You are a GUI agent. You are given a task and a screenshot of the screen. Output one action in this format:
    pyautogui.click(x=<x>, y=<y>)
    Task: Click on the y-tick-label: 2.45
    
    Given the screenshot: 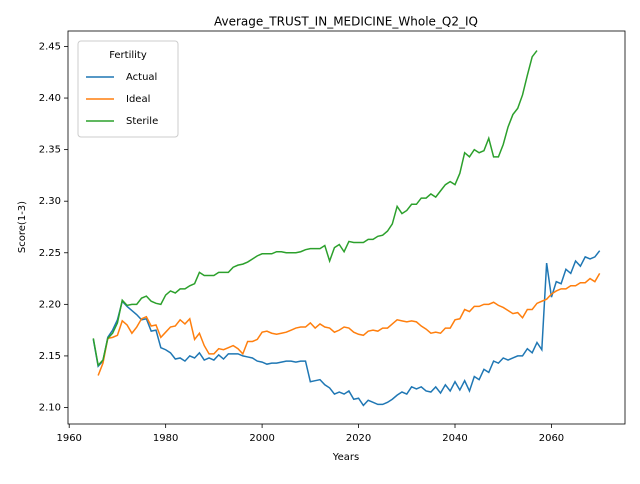 What is the action you would take?
    pyautogui.click(x=50, y=46)
    